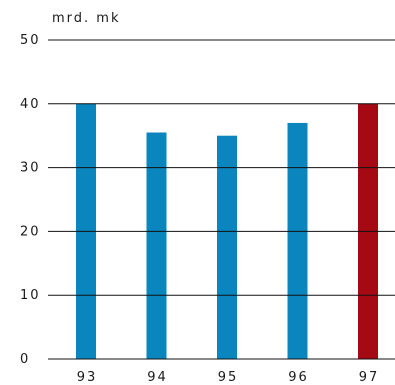 This screenshot has height=385, width=395. What do you see at coordinates (30, 200) in the screenshot?
I see `y-tick-labels: 0 10 20 30 40 50` at bounding box center [30, 200].